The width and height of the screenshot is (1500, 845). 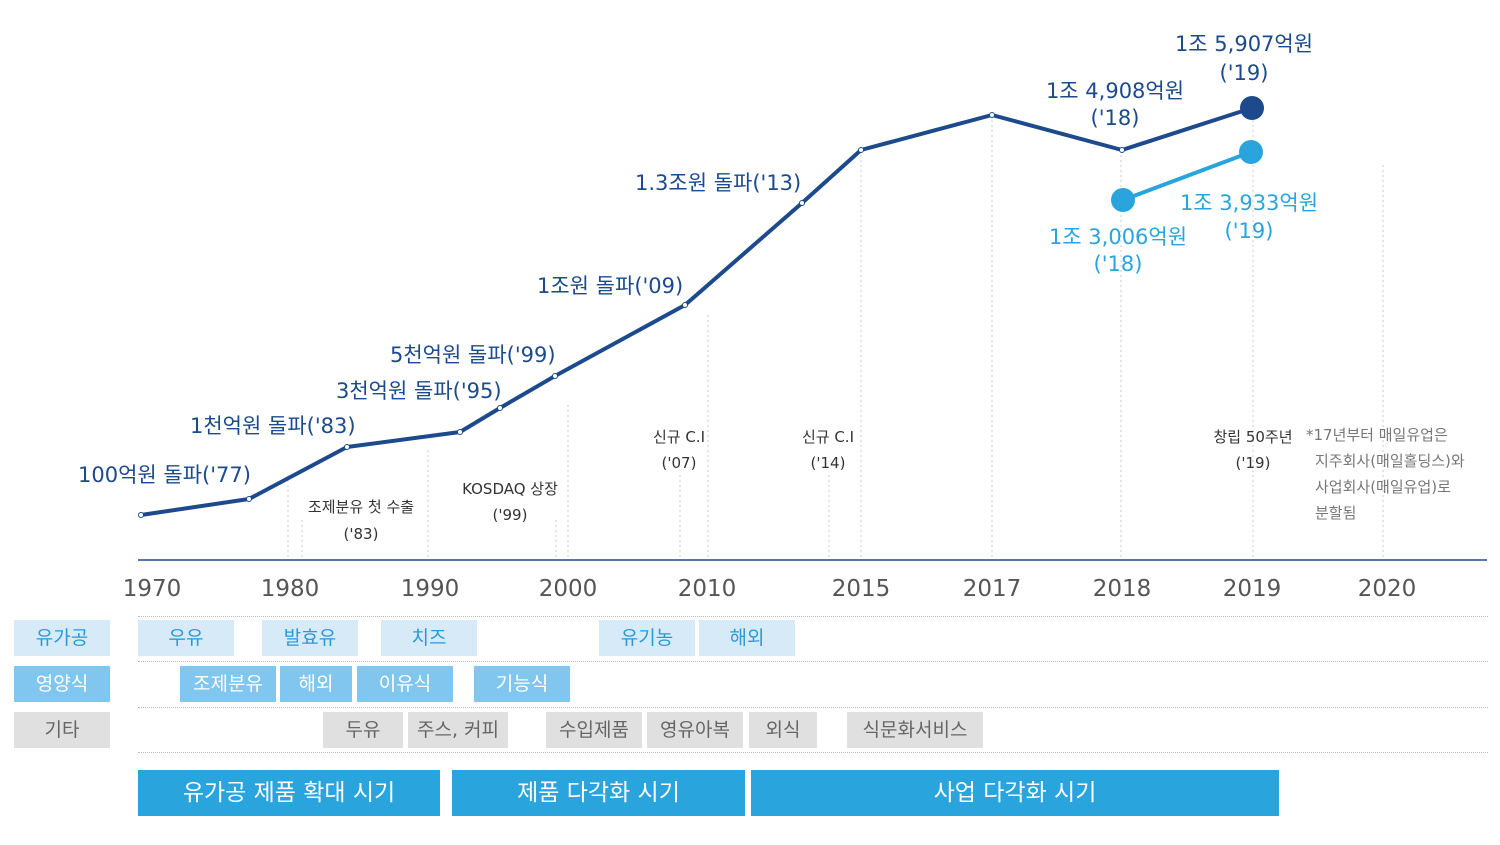 What do you see at coordinates (363, 730) in the screenshot?
I see `chip-soy-milk: 두유` at bounding box center [363, 730].